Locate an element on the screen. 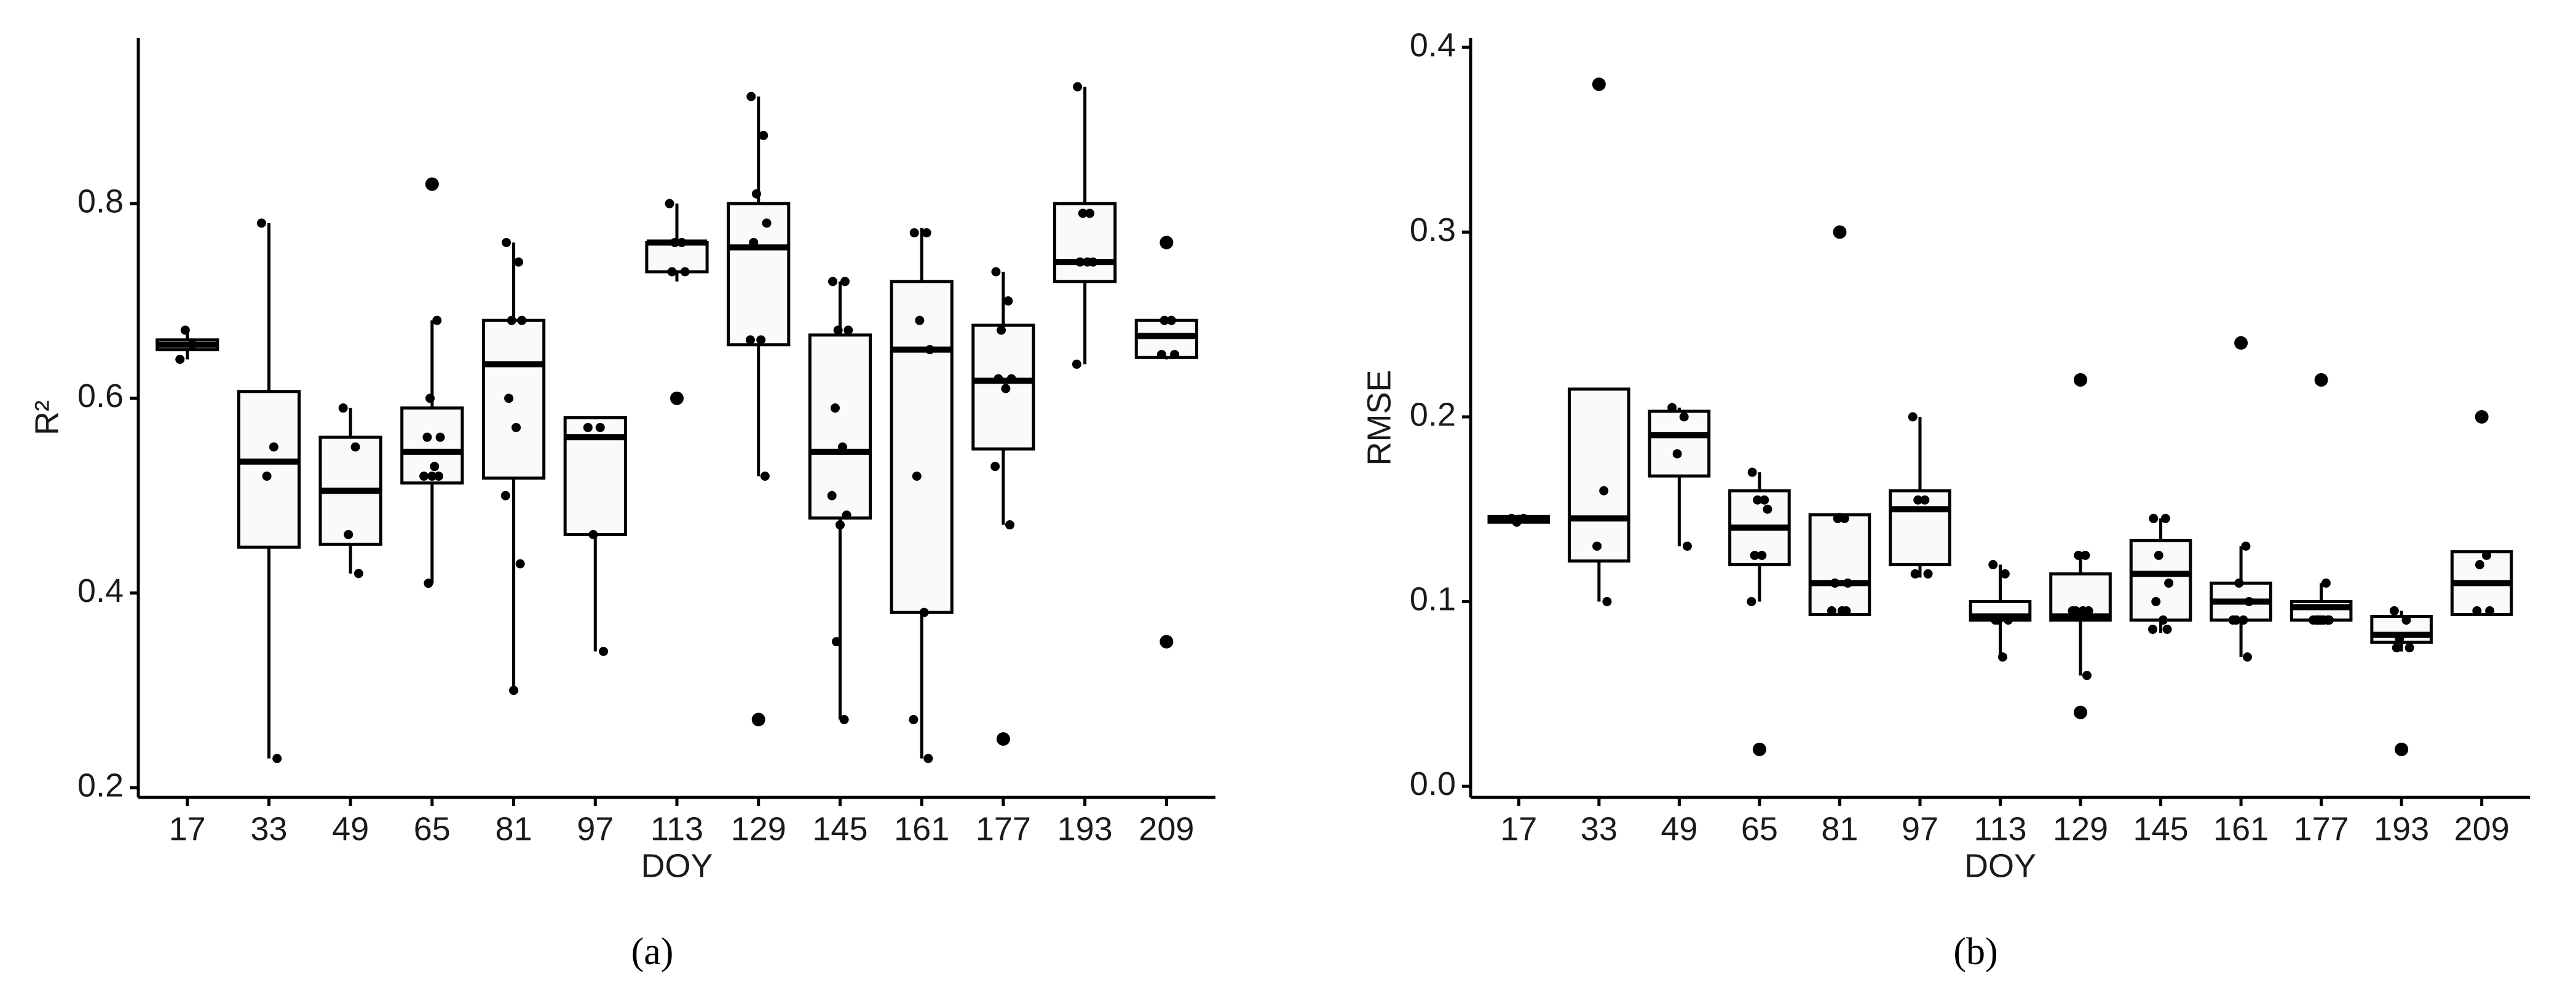 Image resolution: width=2576 pixels, height=1004 pixels. x-tick-label: 97 is located at coordinates (1920, 828).